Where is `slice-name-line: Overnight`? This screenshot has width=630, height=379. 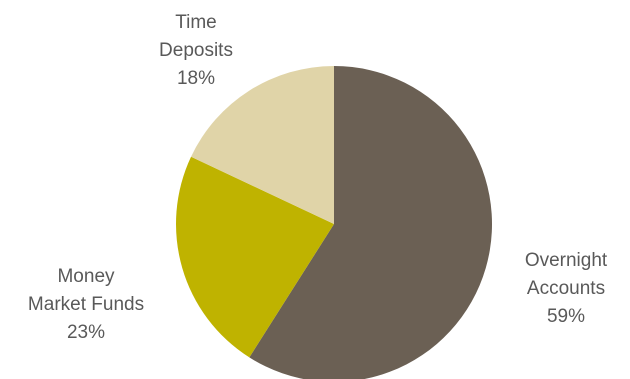
slice-name-line: Overnight is located at coordinates (566, 260).